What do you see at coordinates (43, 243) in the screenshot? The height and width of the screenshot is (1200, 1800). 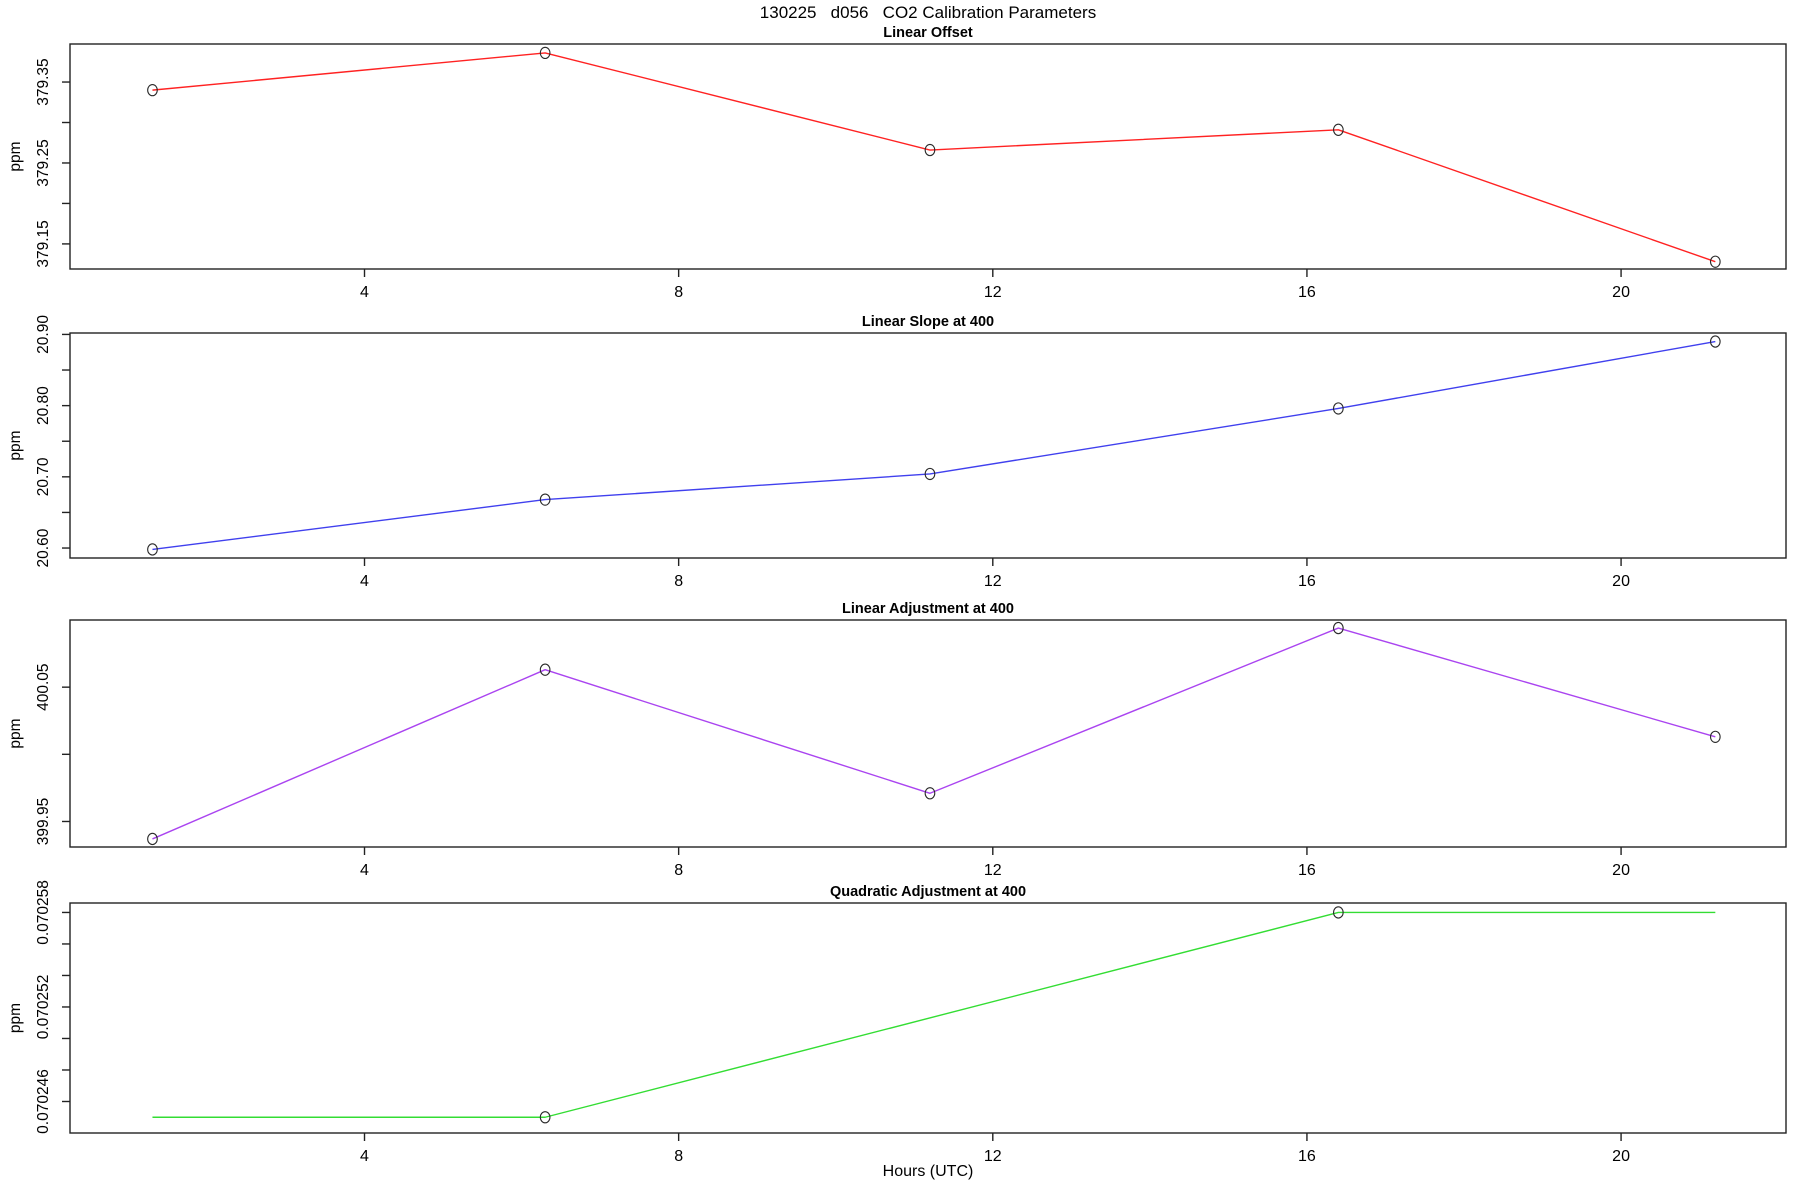 I see `y-tick-label: 379.15` at bounding box center [43, 243].